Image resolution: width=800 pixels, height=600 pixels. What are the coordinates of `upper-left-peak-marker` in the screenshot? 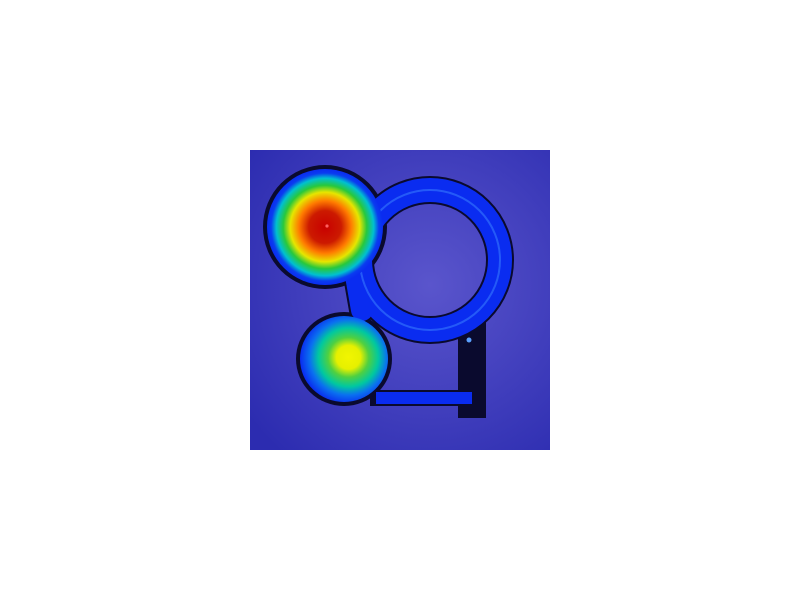 It's located at (327, 226).